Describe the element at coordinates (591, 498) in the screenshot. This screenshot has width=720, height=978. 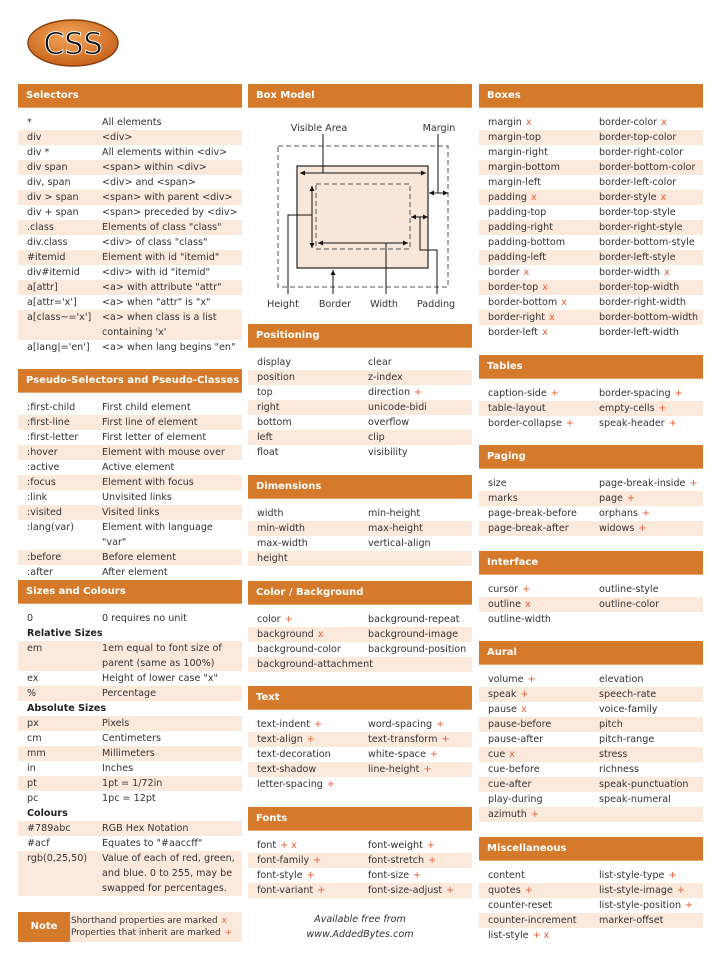
I see `table-row: marks page +` at that location.